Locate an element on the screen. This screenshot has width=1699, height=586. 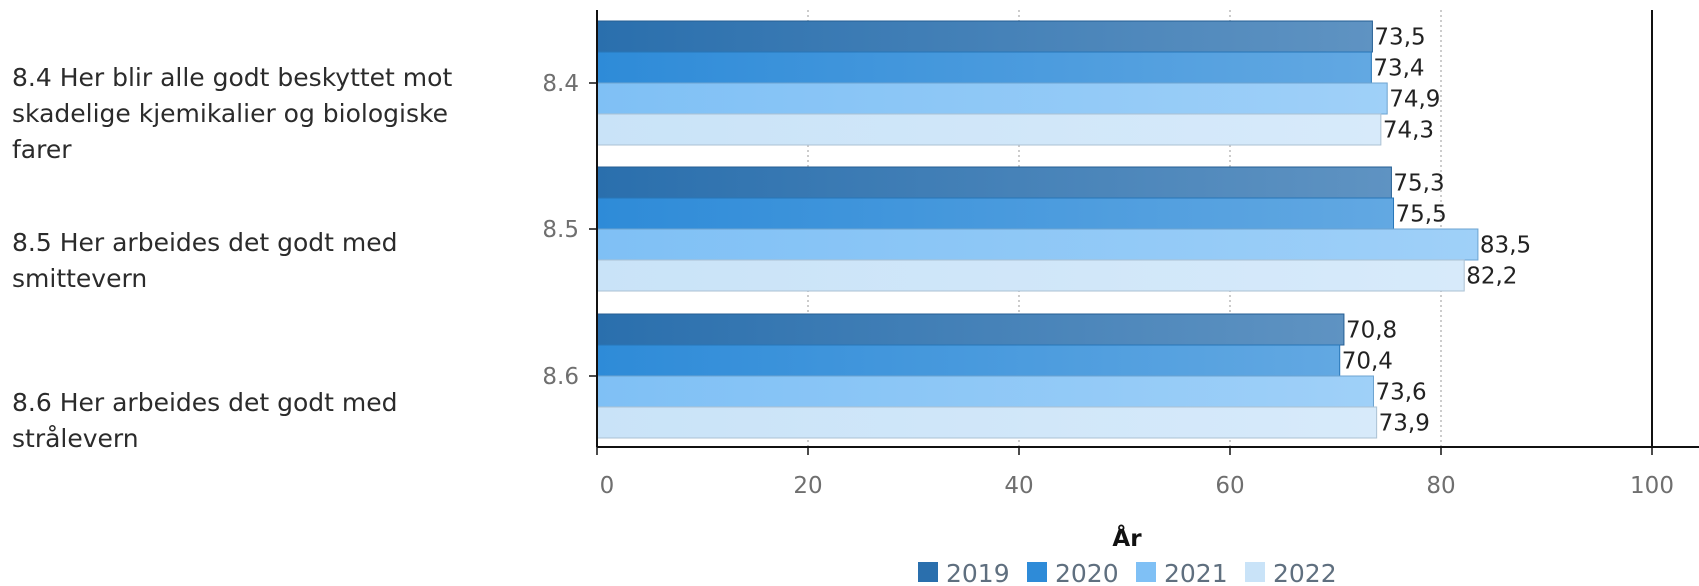
row-description-2: 8.6 Her arbeides det godt med strålevern is located at coordinates (205, 420).